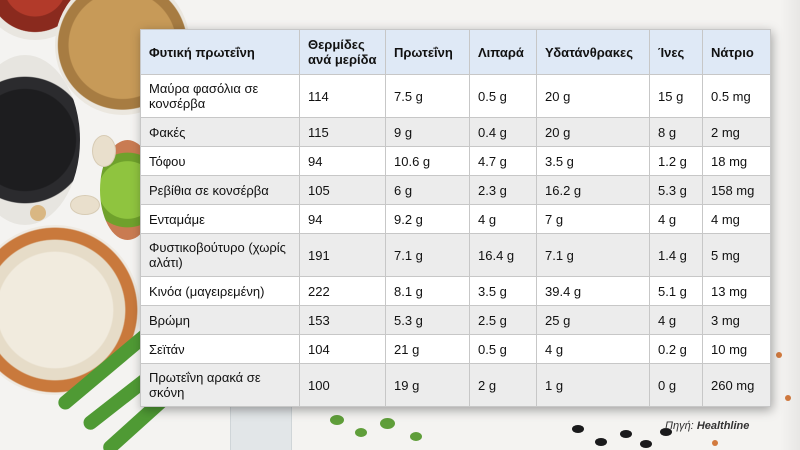  I want to click on cell-calories: 115, so click(342, 132).